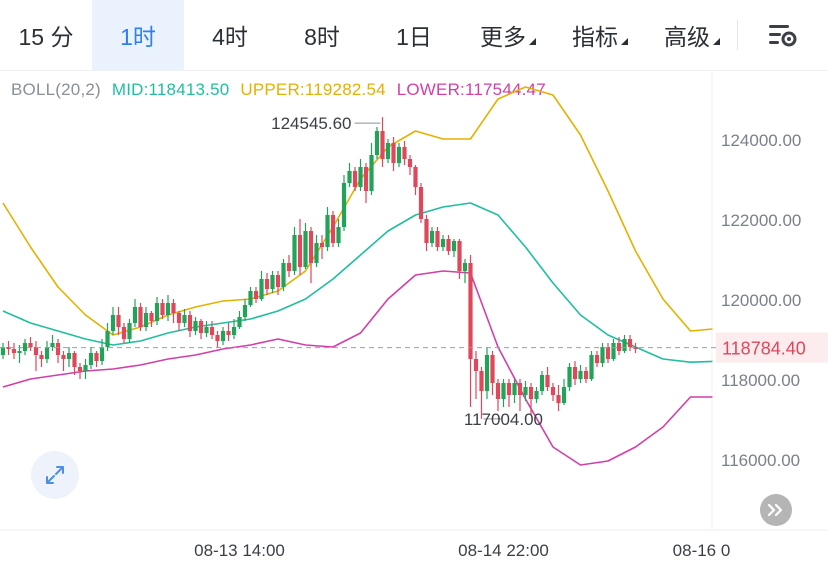 The height and width of the screenshot is (576, 828). I want to click on y-tick-label: 118000.00, so click(760, 380).